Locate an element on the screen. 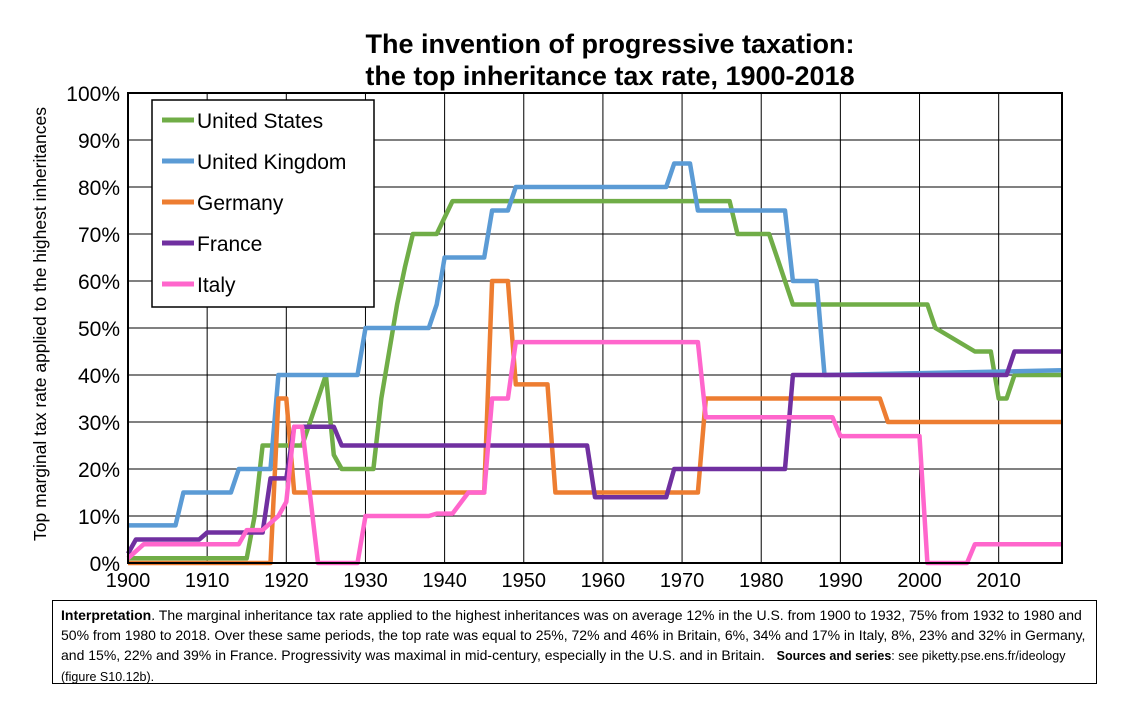  note-label: Interpretation is located at coordinates (106, 615).